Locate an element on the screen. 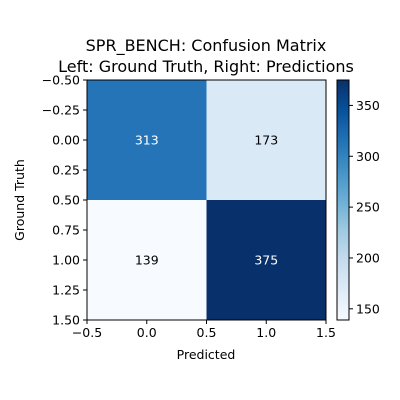  y-tick-label: −0.25 is located at coordinates (61, 110).